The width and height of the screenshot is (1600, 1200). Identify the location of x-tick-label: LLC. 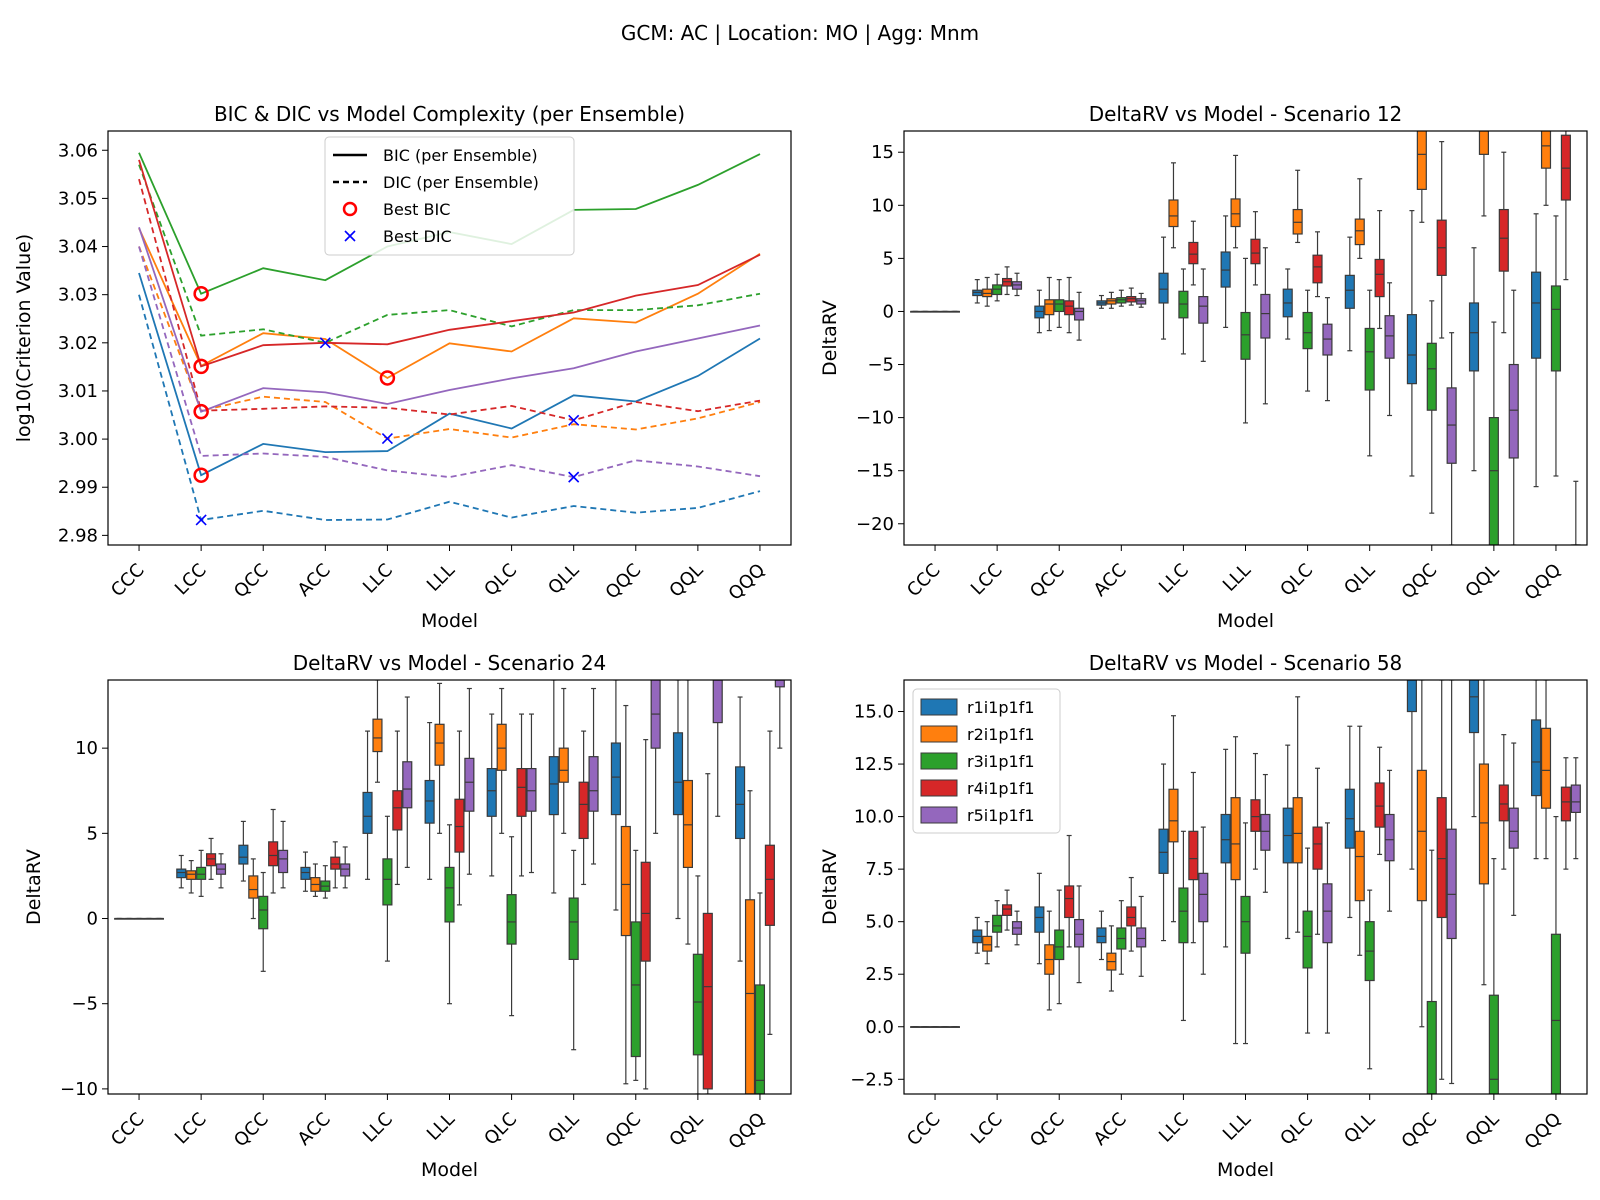
(1174, 579).